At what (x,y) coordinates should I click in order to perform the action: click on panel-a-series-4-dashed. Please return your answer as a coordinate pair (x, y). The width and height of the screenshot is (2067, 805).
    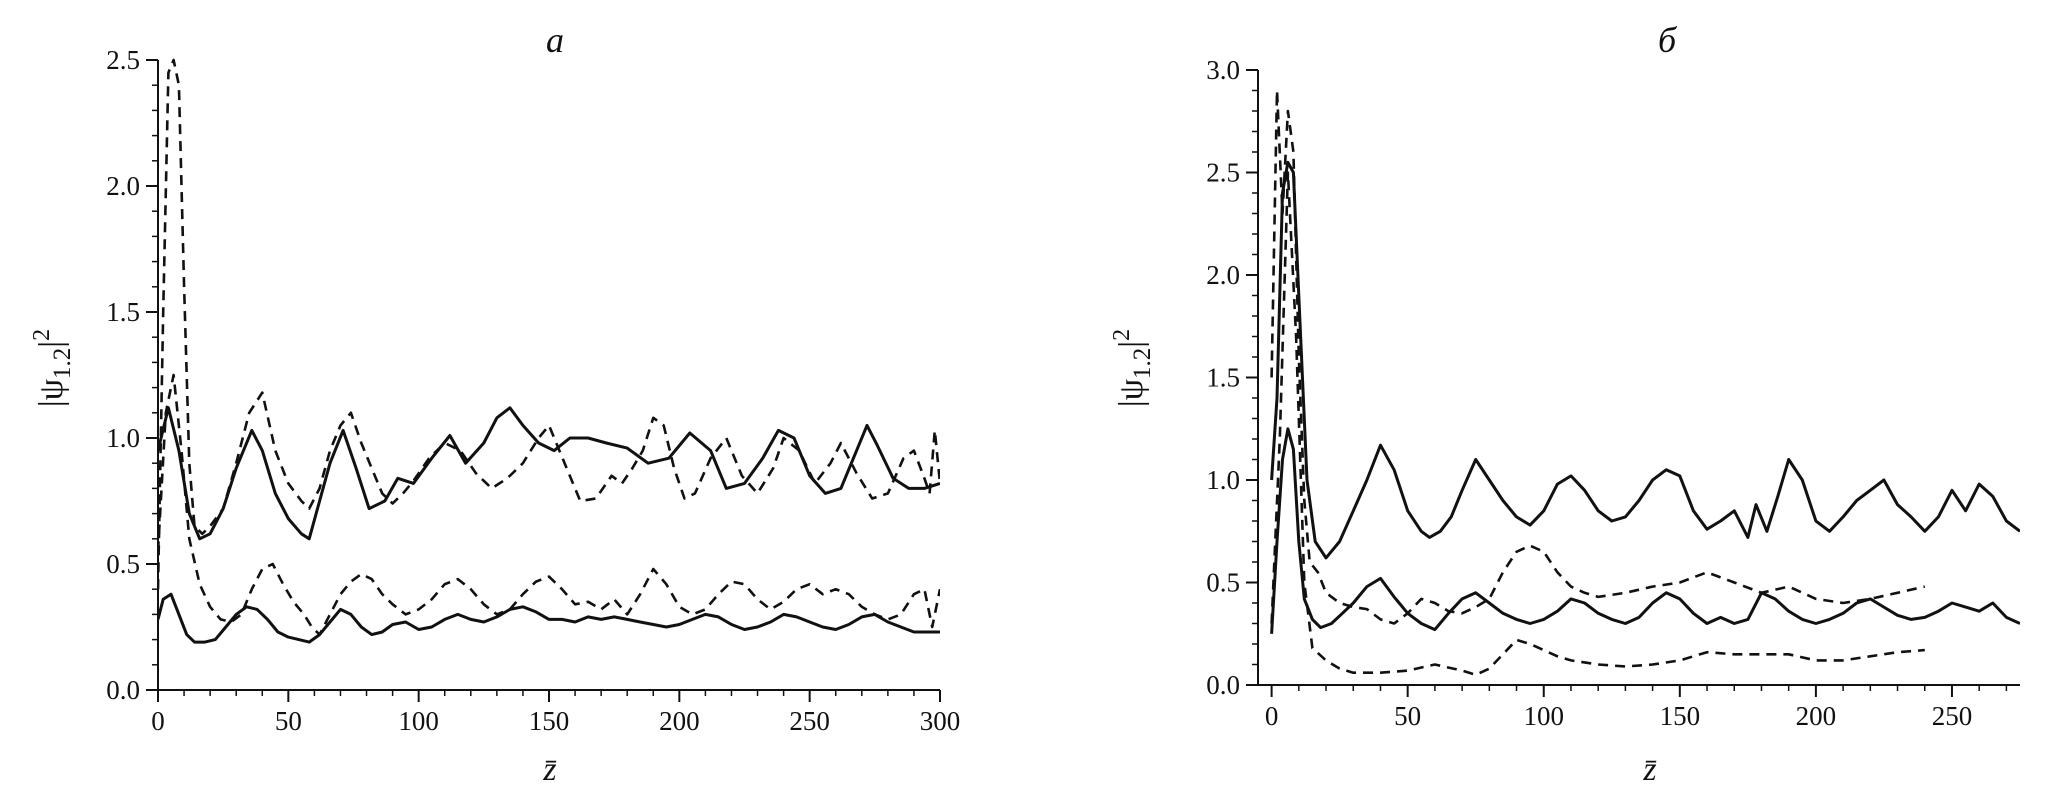
    Looking at the image, I should click on (549, 504).